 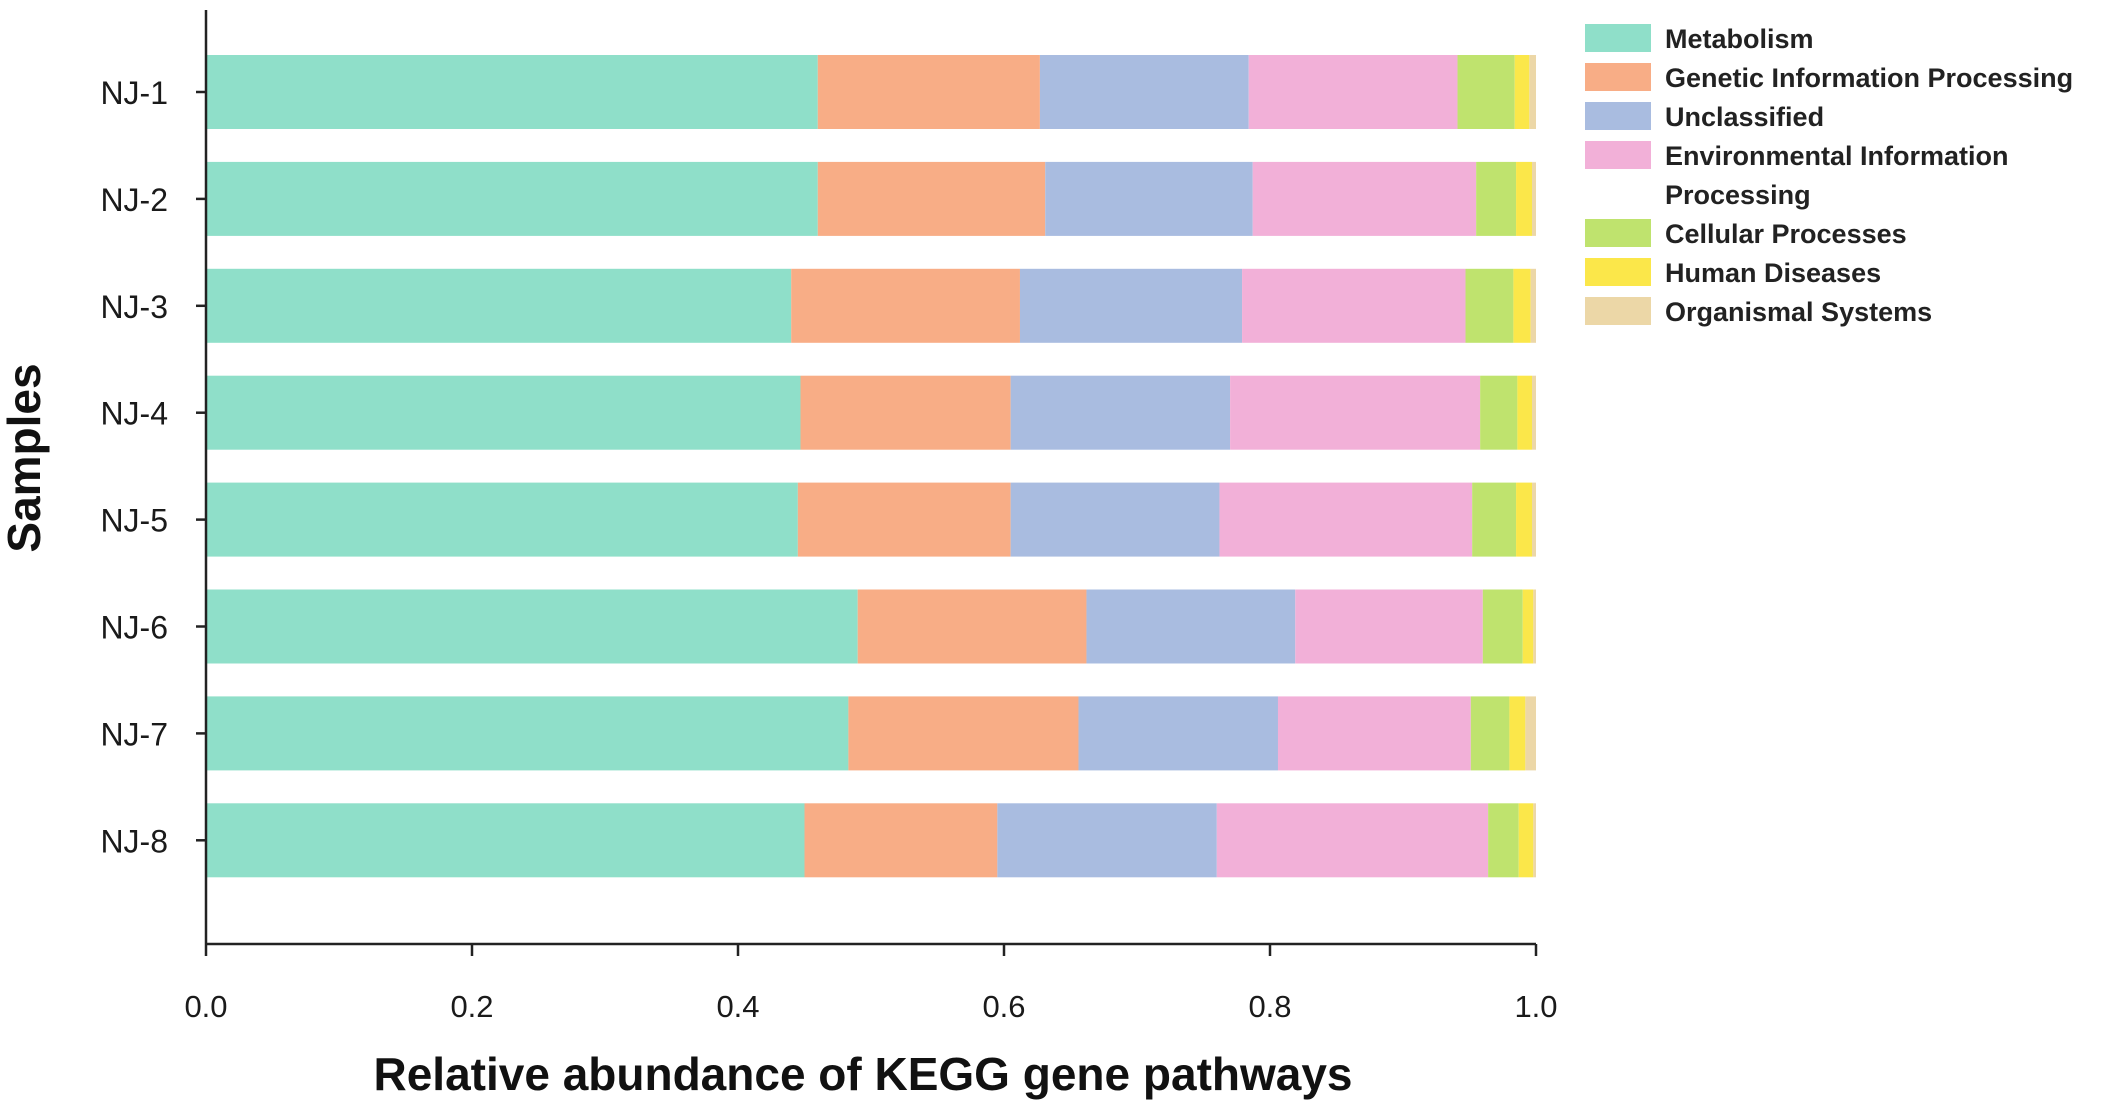 What do you see at coordinates (901, 840) in the screenshot?
I see `bar-segment-nj-8-genetic-information-processing` at bounding box center [901, 840].